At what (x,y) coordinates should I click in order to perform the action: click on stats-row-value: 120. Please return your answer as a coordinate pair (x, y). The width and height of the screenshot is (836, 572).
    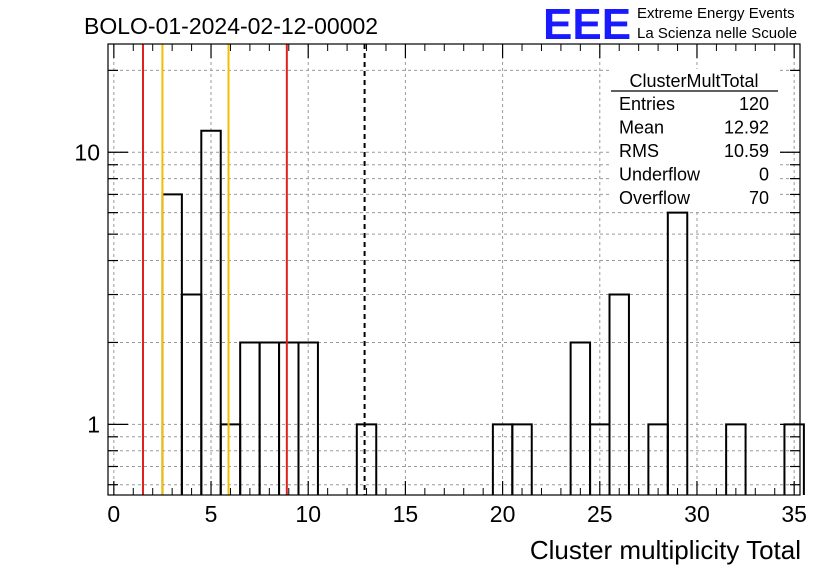
    Looking at the image, I should click on (754, 104).